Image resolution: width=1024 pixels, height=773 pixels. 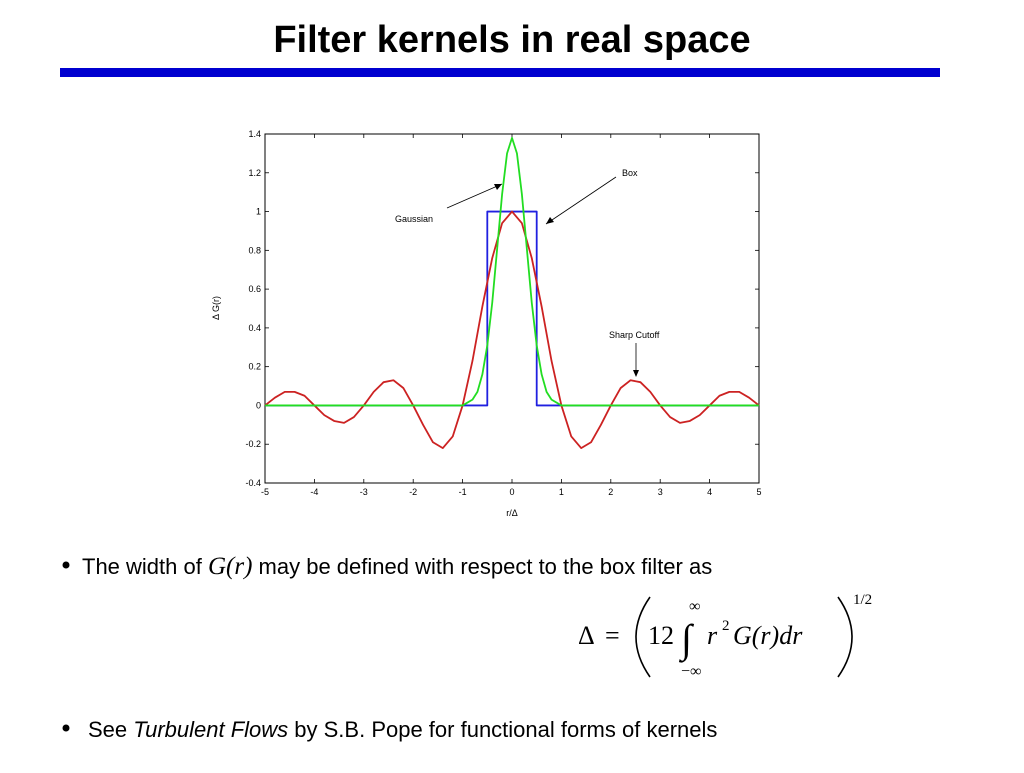 I want to click on x-tick-label: -3, so click(x=364, y=492).